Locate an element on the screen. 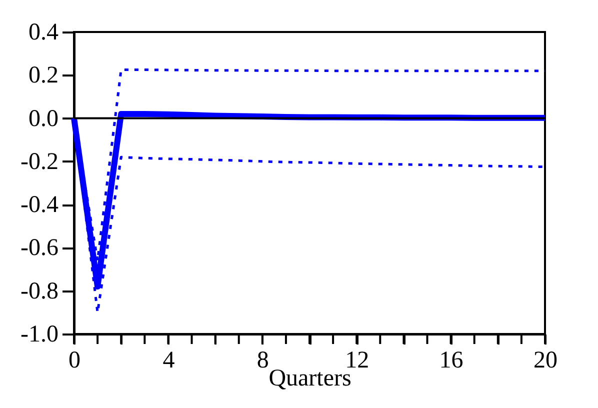  x-tick-label: 8 is located at coordinates (262, 361).